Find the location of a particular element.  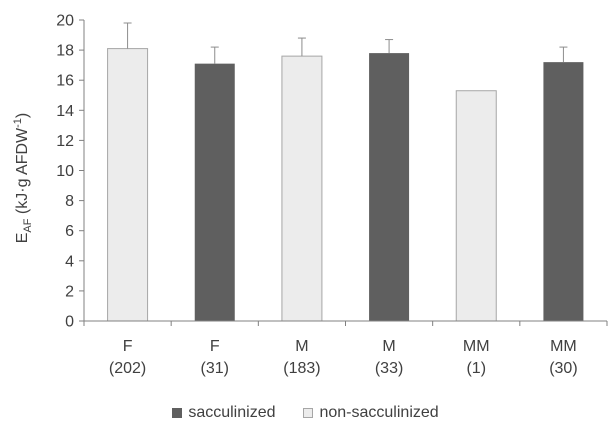

y-tick-label: 16 is located at coordinates (65, 81).